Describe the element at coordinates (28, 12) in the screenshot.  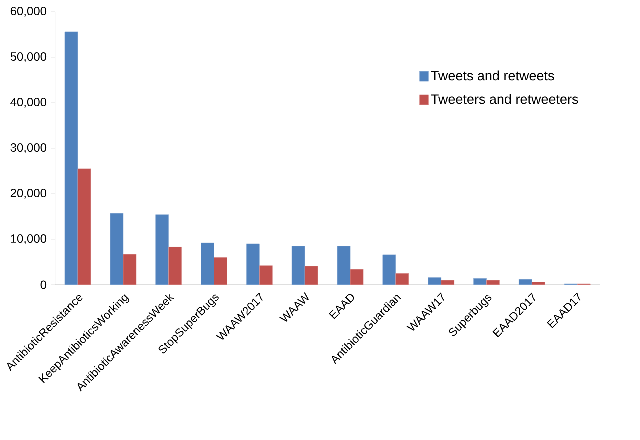
I see `y-tick-label: 60,000` at that location.